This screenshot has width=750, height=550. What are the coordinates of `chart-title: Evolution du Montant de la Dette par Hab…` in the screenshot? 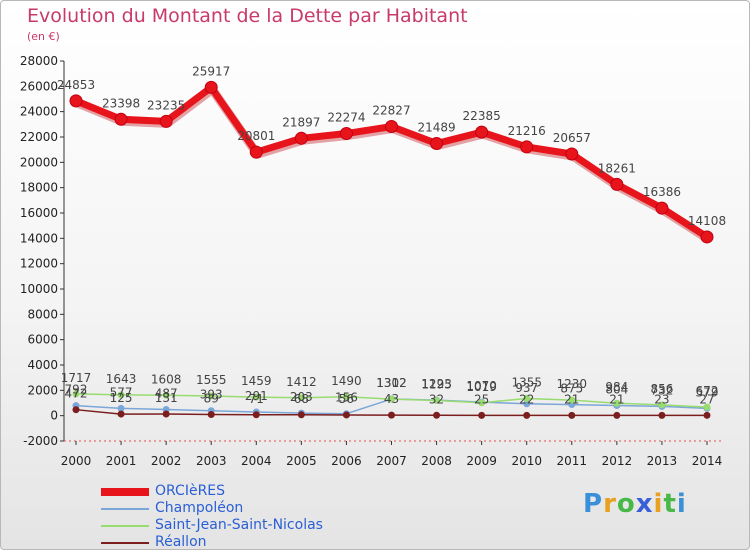 It's located at (247, 16).